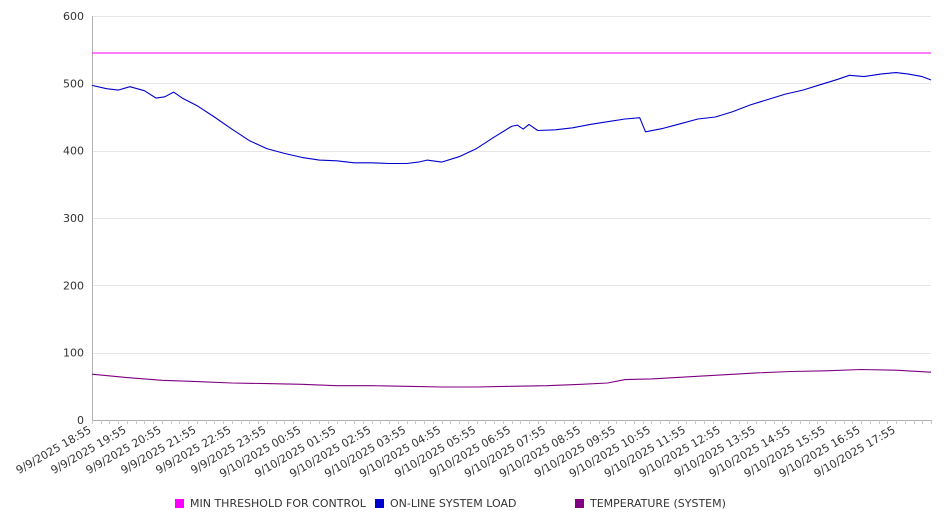  I want to click on legend-item-min-threshold: MIN THRESHOLD FOR CONTROL, so click(270, 503).